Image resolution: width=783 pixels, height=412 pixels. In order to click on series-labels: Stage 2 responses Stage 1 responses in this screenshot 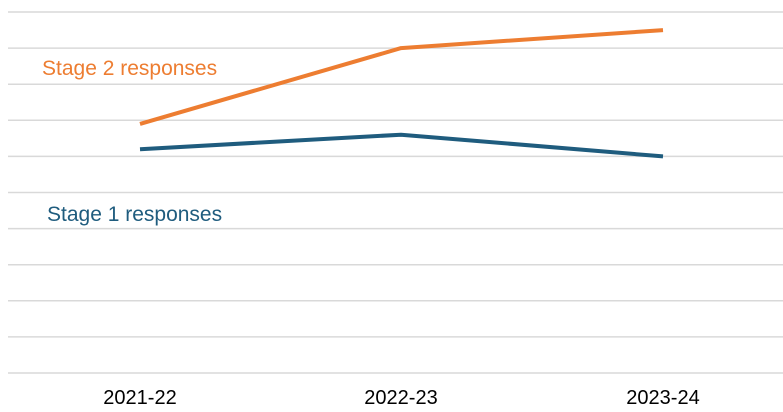, I will do `click(132, 141)`.